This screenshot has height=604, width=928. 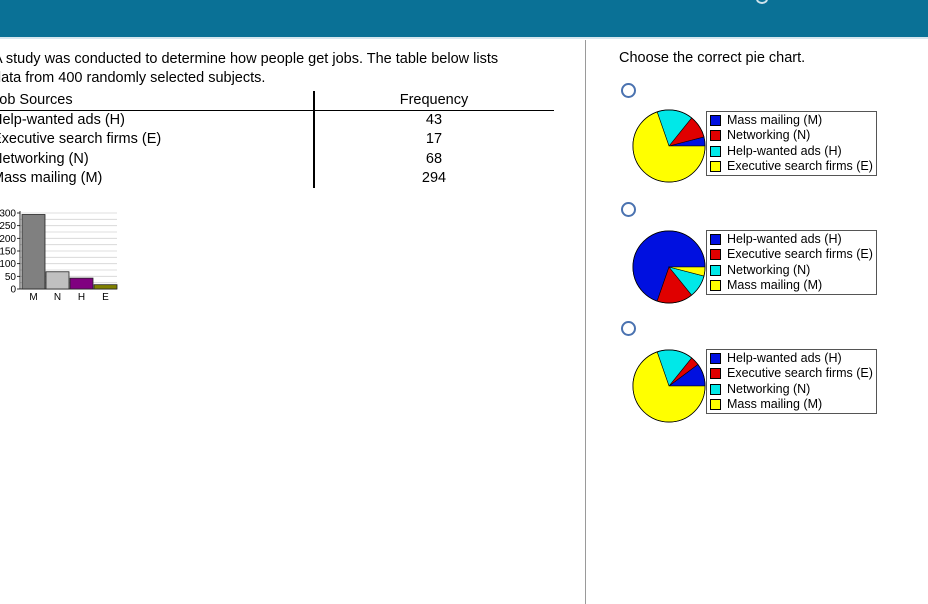 What do you see at coordinates (8, 239) in the screenshot?
I see `y-tick-label: 200` at bounding box center [8, 239].